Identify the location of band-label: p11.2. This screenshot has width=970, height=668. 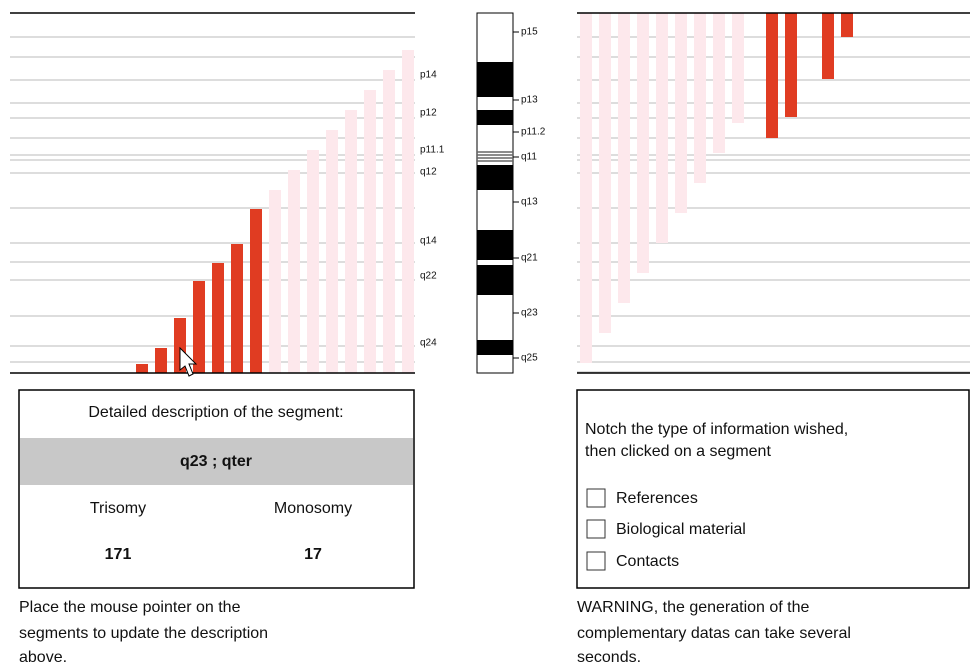
(533, 132).